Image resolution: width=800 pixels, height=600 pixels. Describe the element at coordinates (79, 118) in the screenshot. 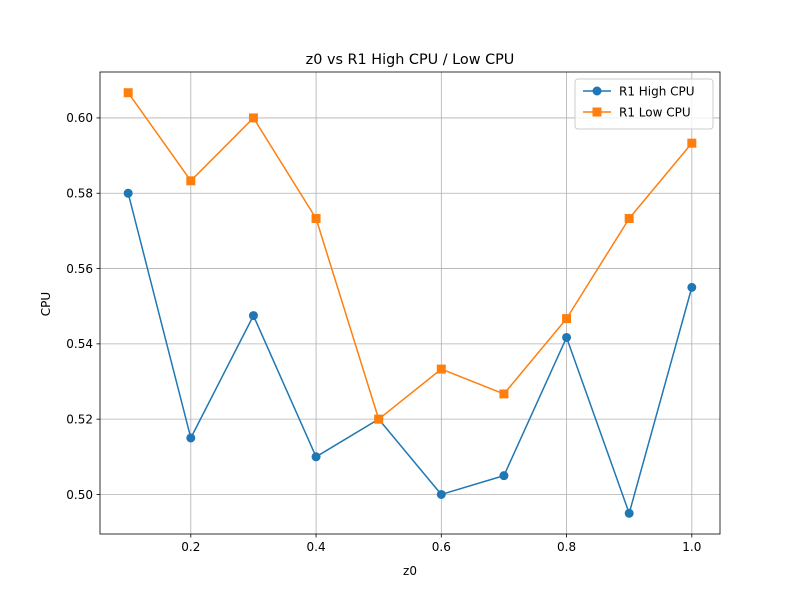

I see `y-tick-label: 0.60` at that location.